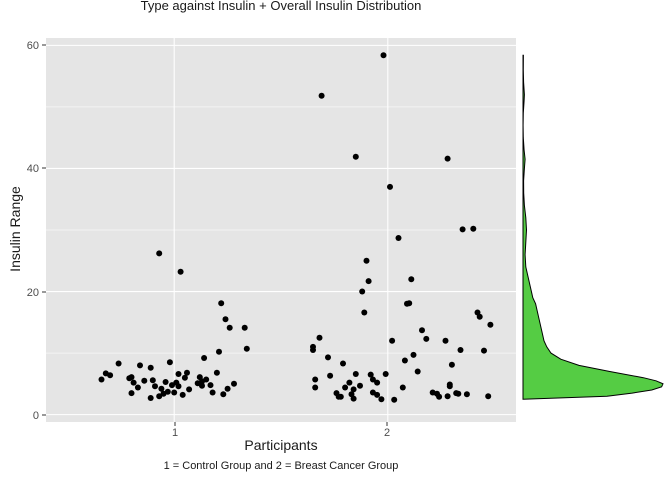 This screenshot has width=672, height=480. I want to click on x-tick-label-2: 2, so click(387, 433).